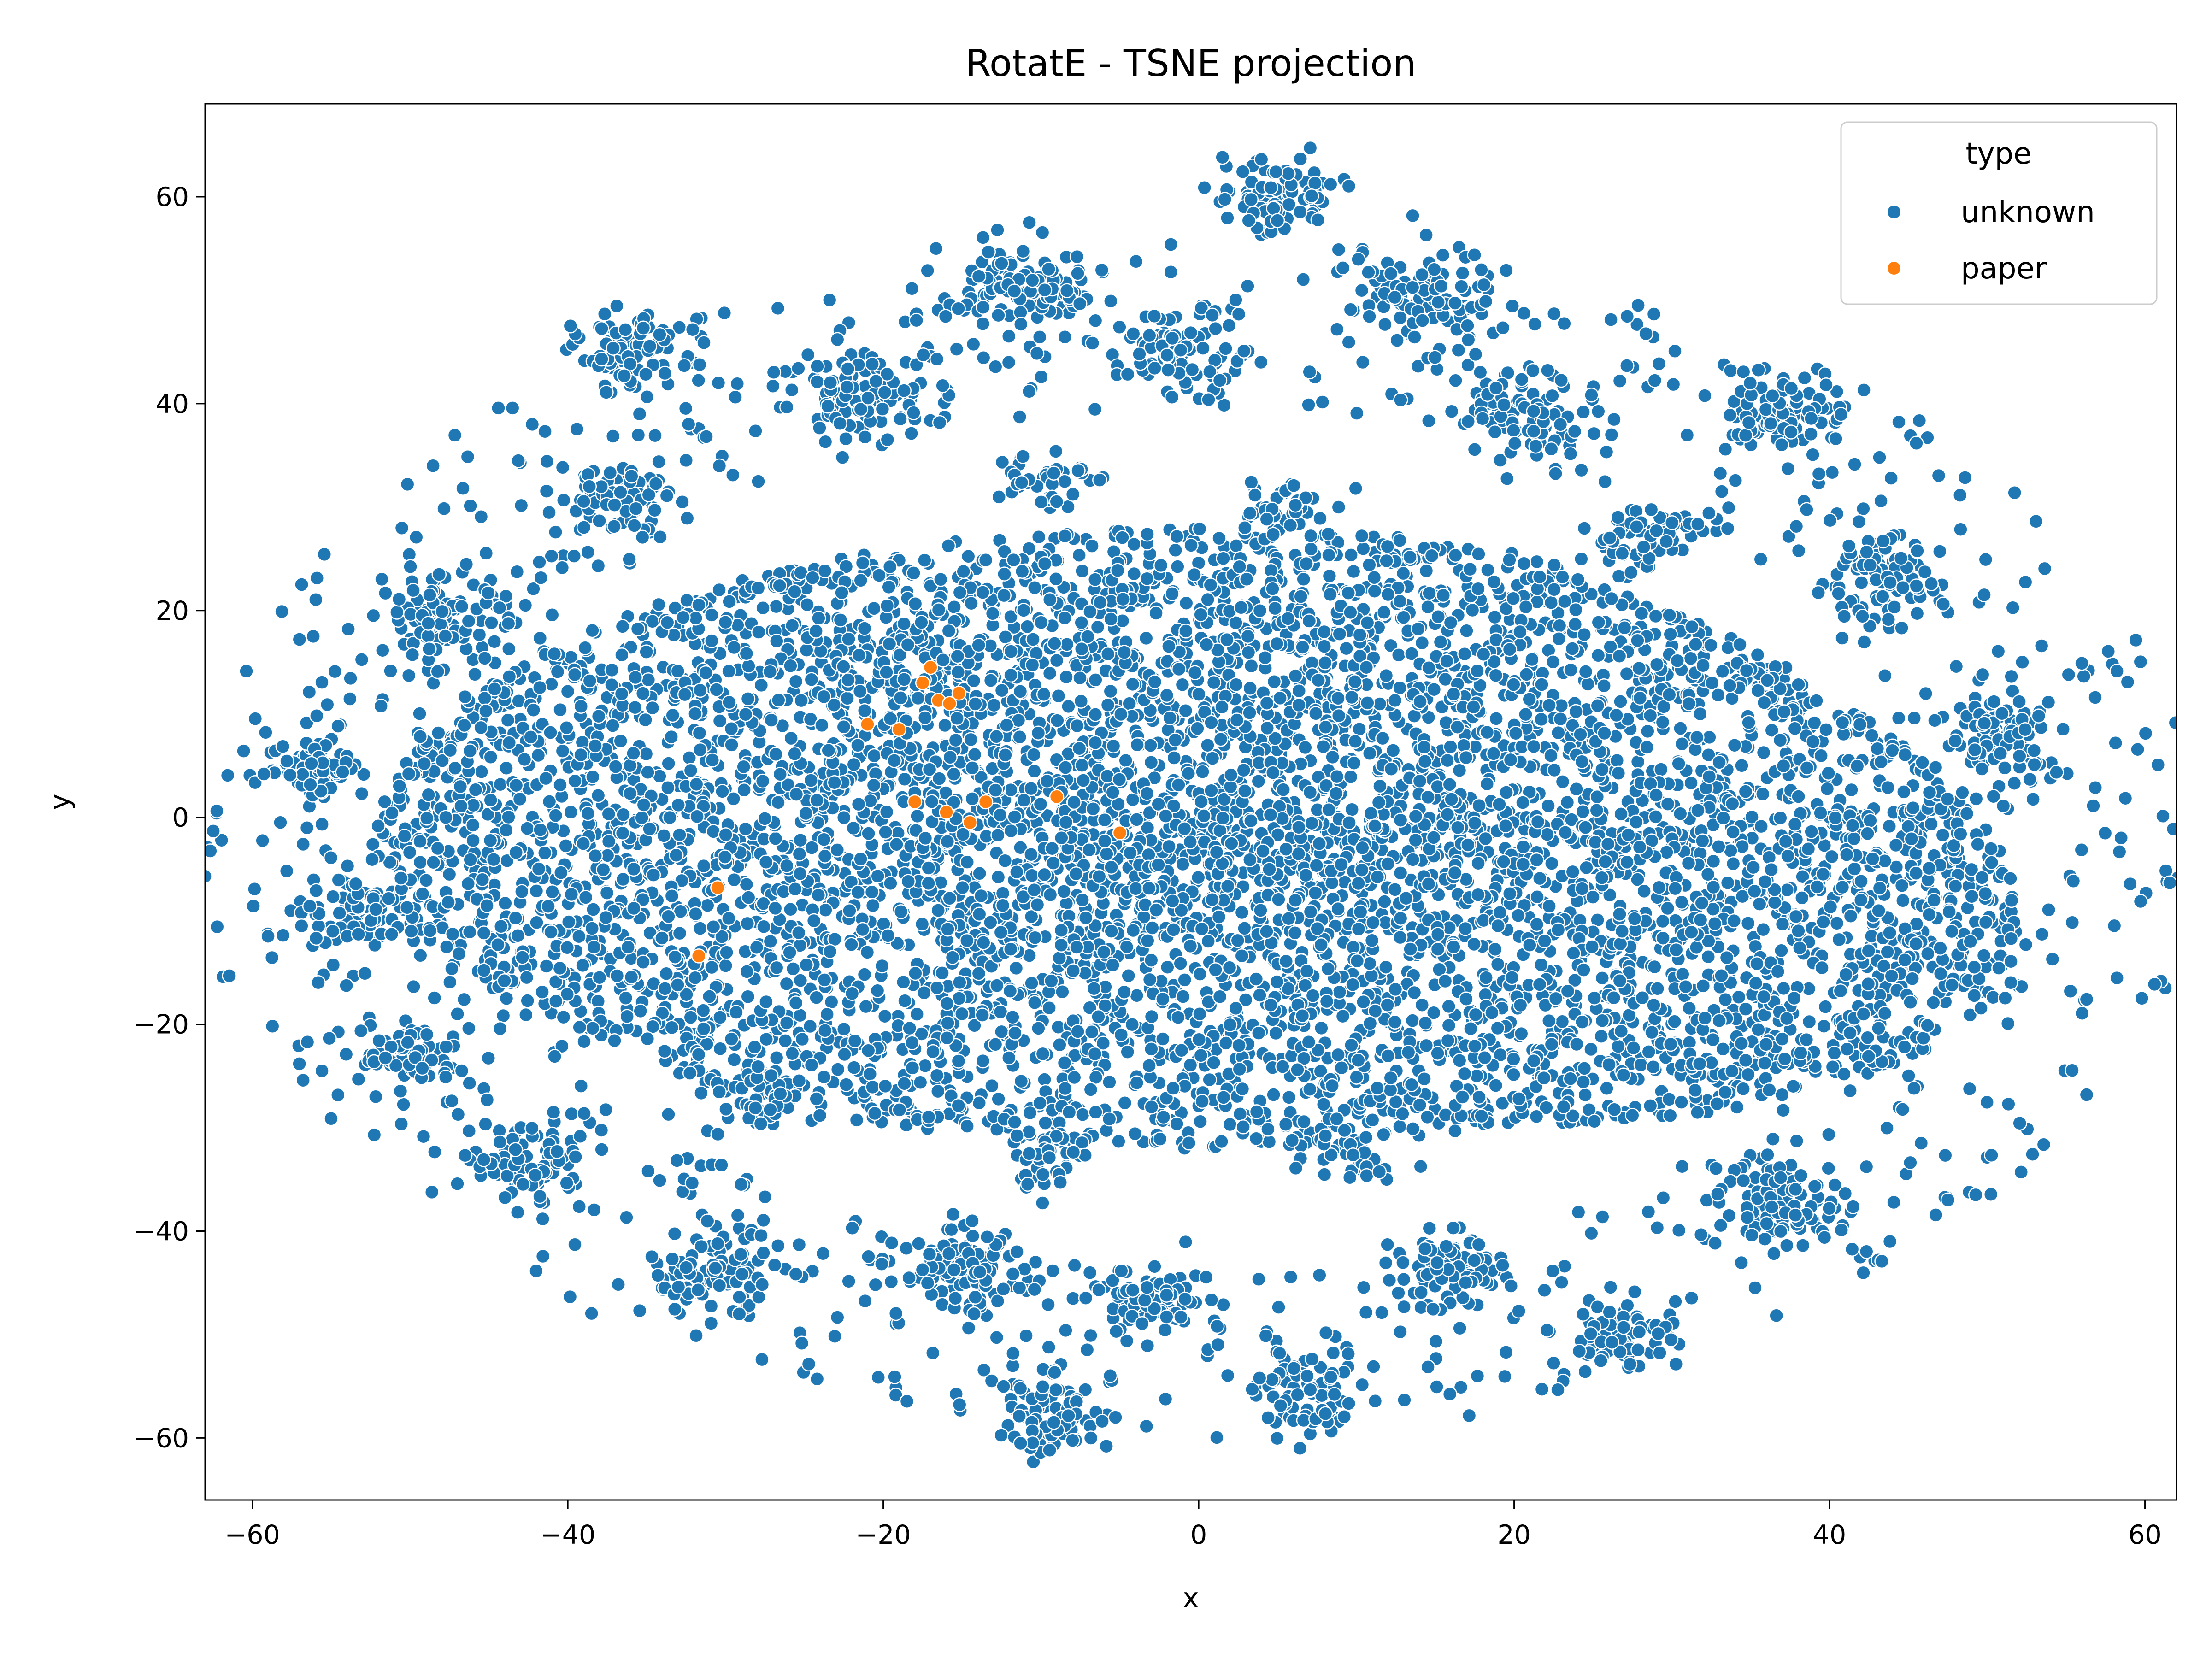 The width and height of the screenshot is (2212, 1659). Describe the element at coordinates (1190, 63) in the screenshot. I see `chart-title: RotatE - TSNE projection` at that location.